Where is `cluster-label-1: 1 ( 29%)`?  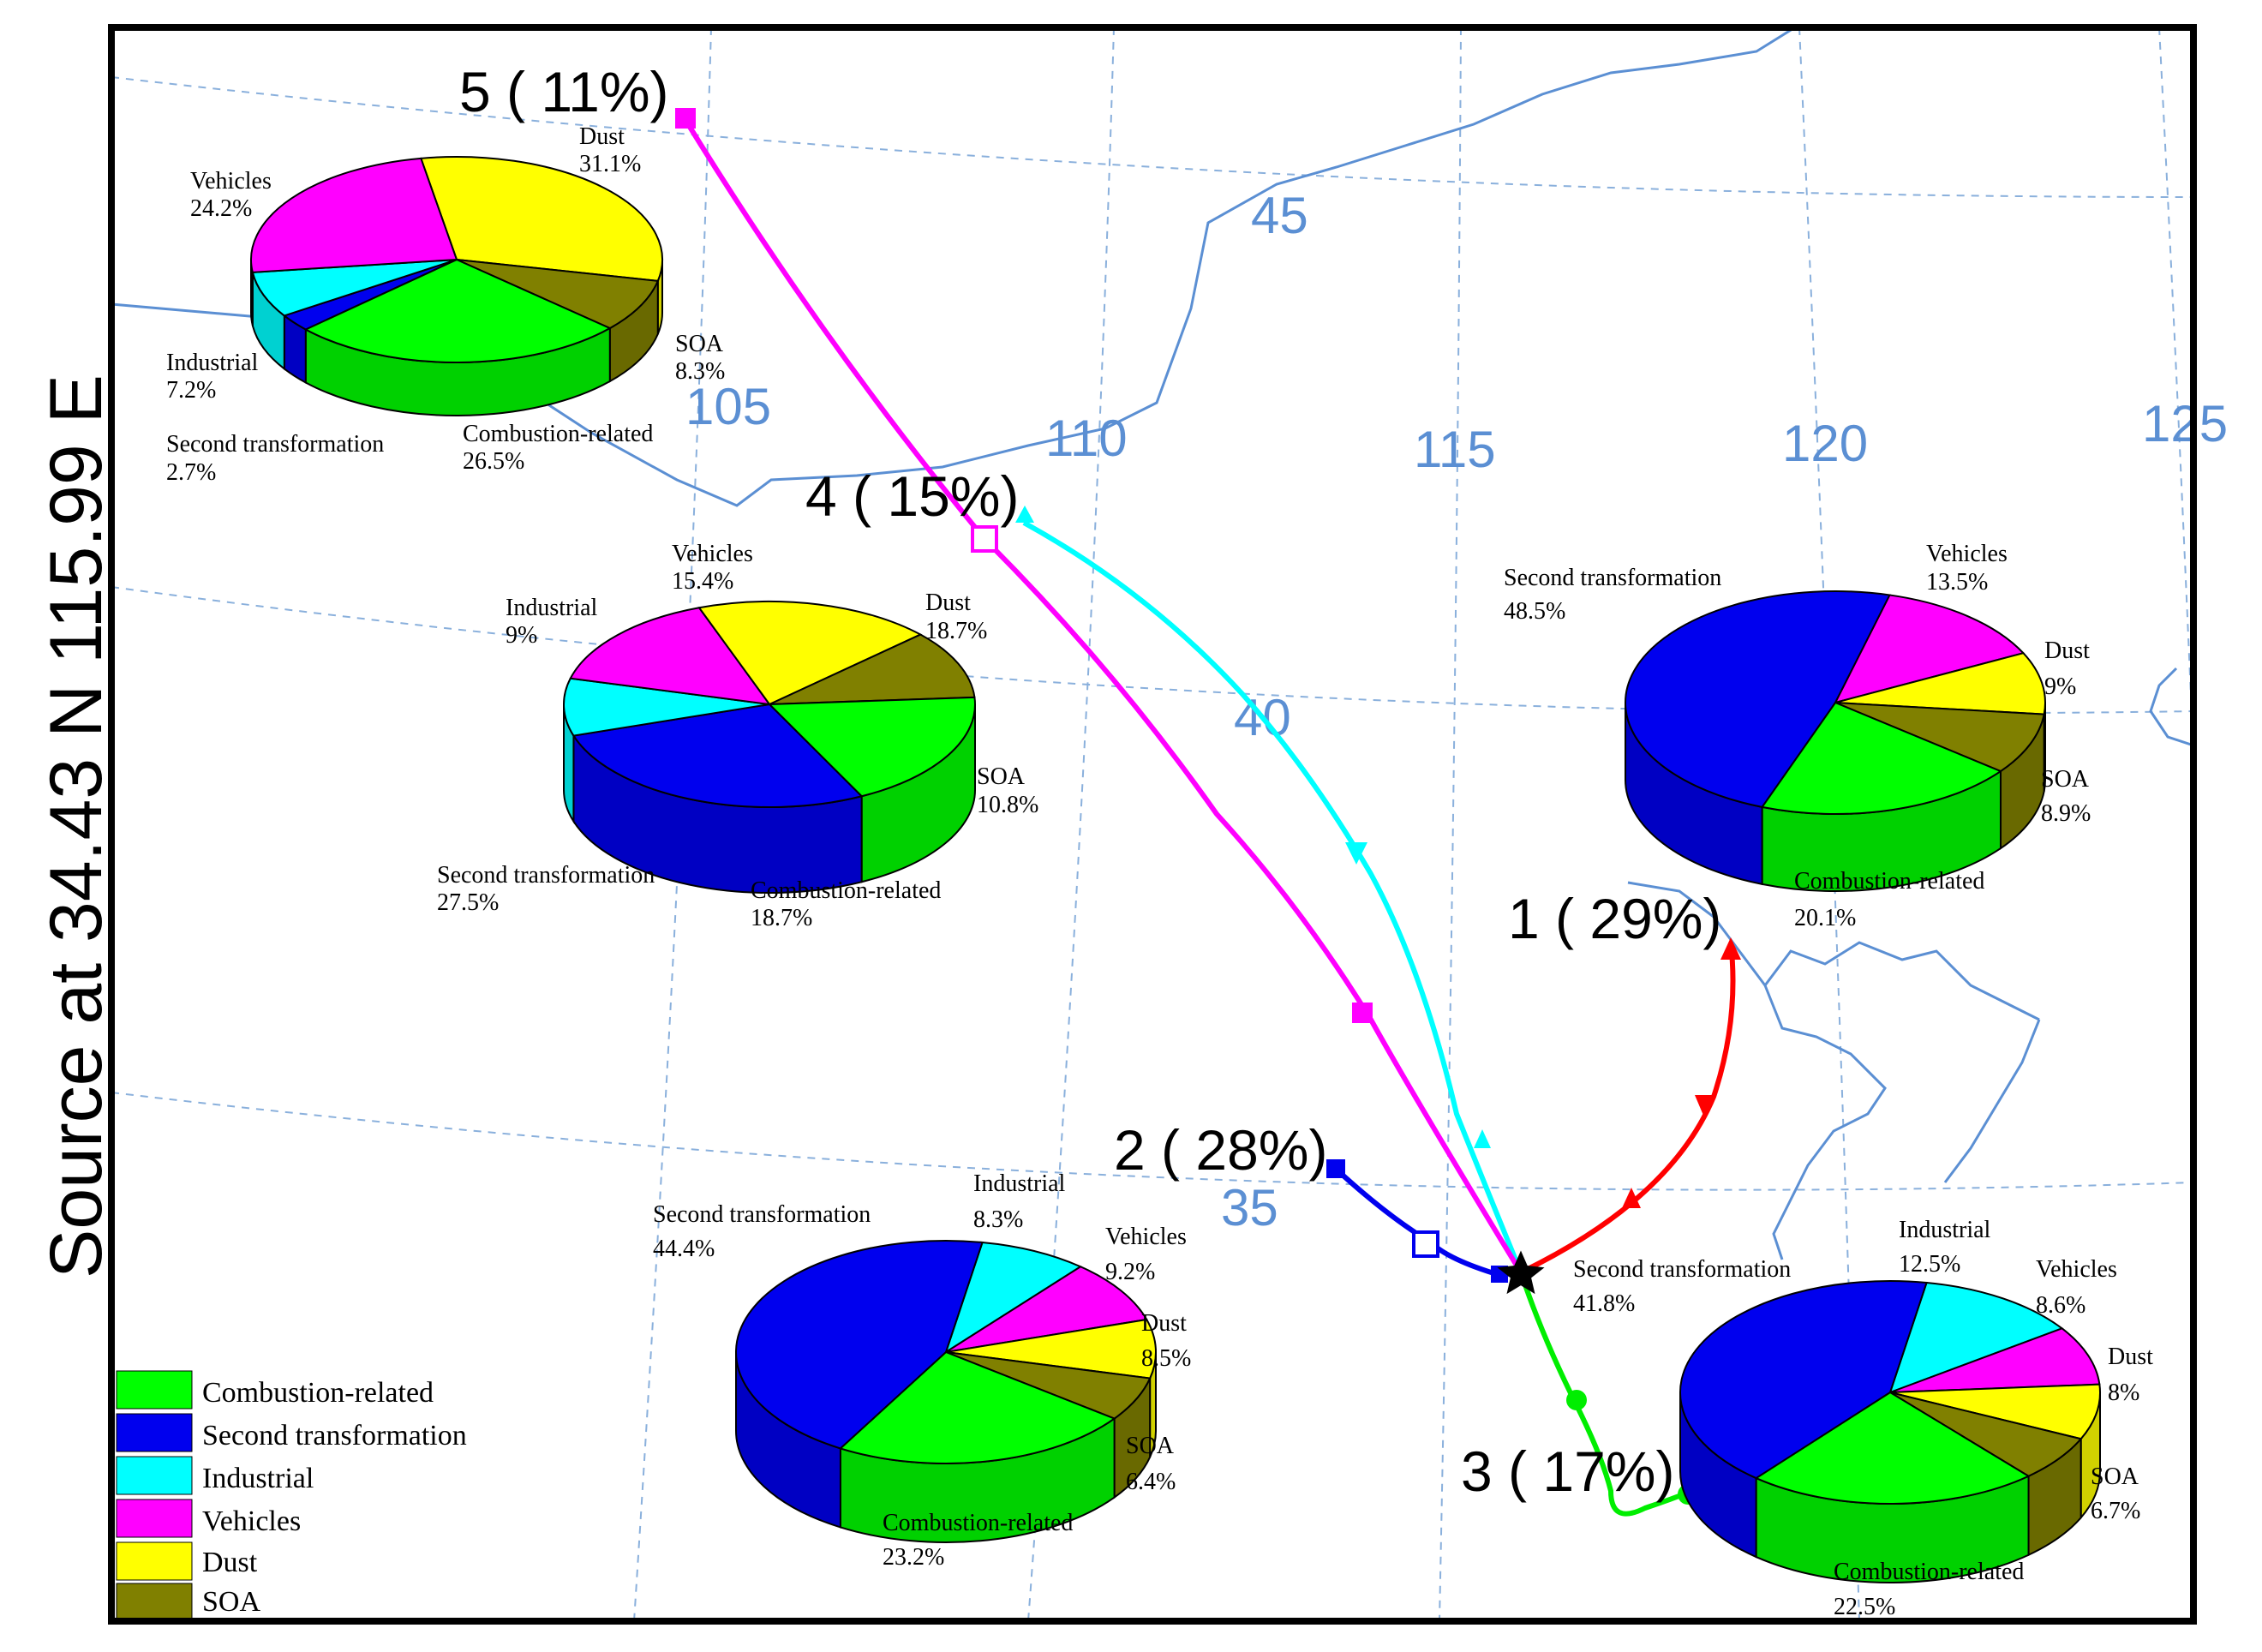
cluster-label-1: 1 ( 29%) is located at coordinates (1614, 918).